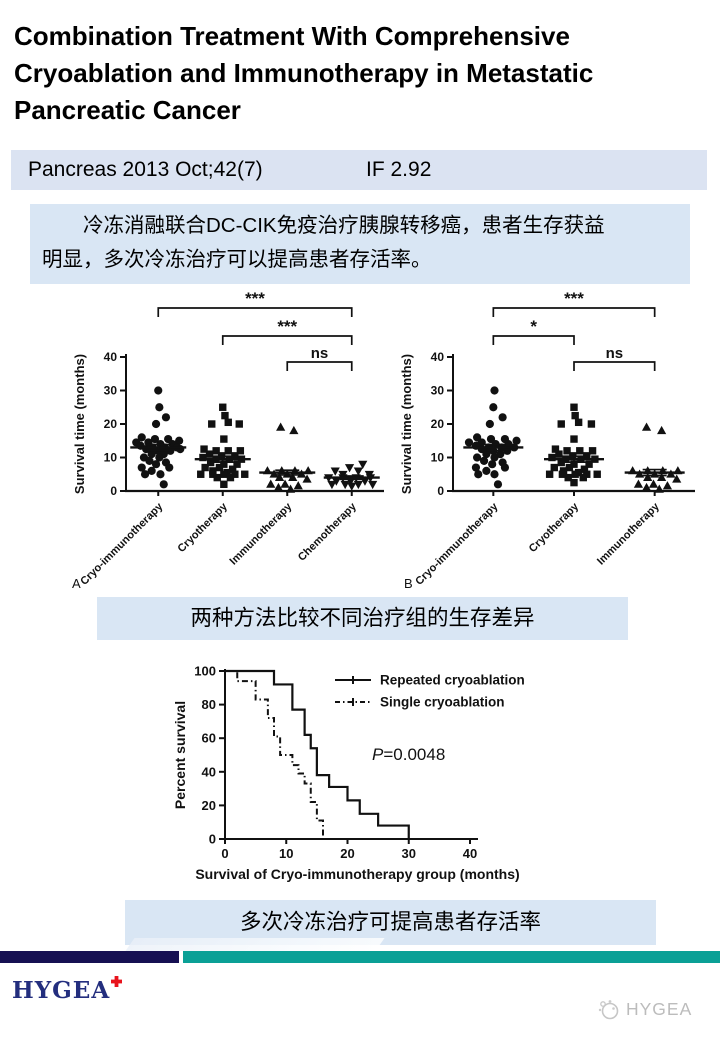 Image resolution: width=720 pixels, height=1040 pixels. What do you see at coordinates (209, 738) in the screenshot?
I see `svg-text: 60` at bounding box center [209, 738].